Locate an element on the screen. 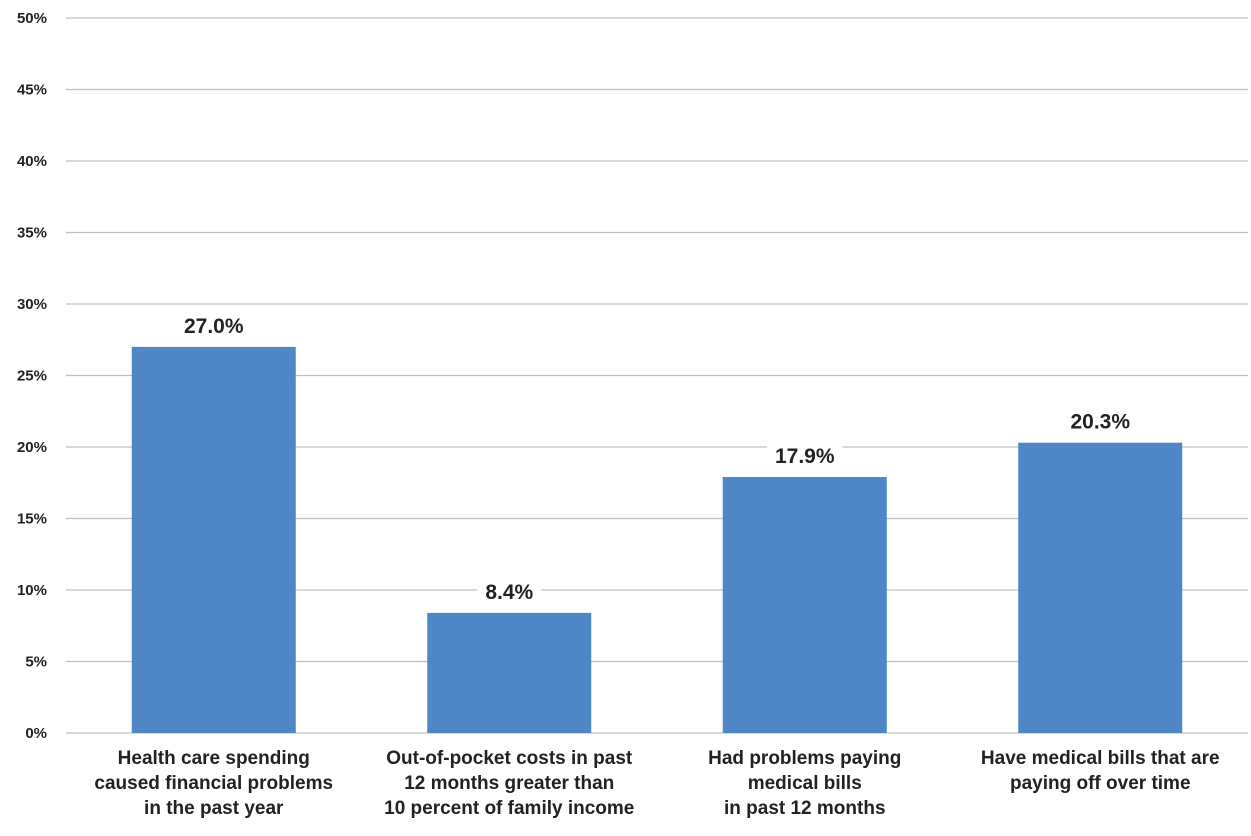 The width and height of the screenshot is (1251, 836). data-label: 17.9% is located at coordinates (805, 456).